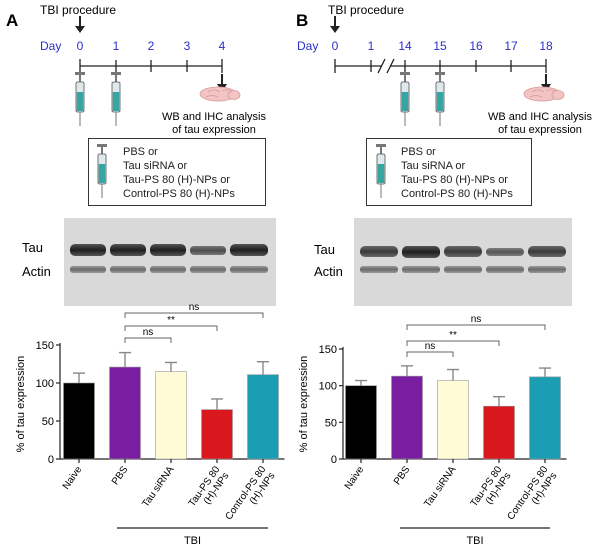  What do you see at coordinates (214, 117) in the screenshot?
I see `analysis-text-a: WB and IHC analysis` at bounding box center [214, 117].